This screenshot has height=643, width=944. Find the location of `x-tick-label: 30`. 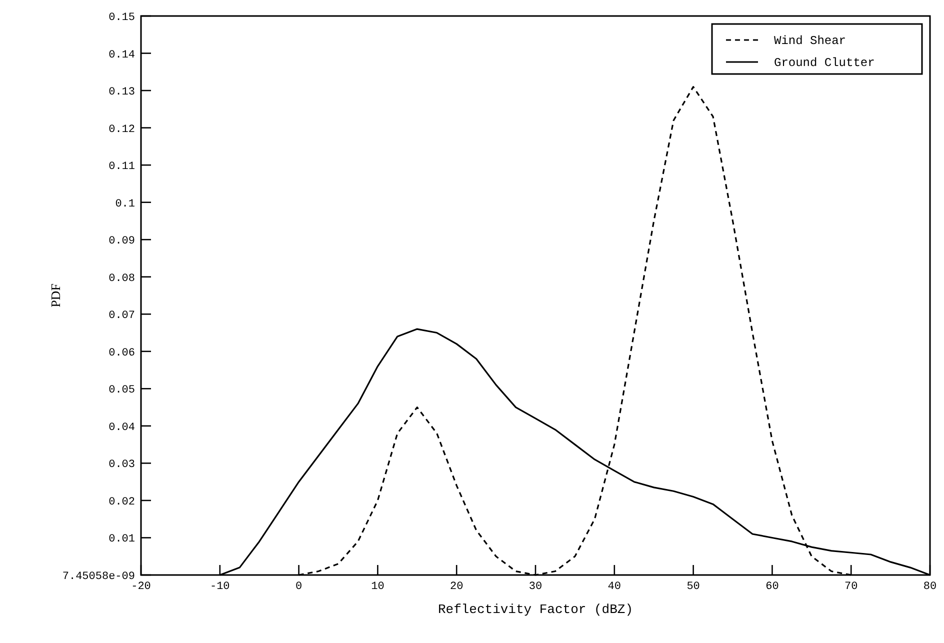

x-tick-label: 30 is located at coordinates (535, 587).